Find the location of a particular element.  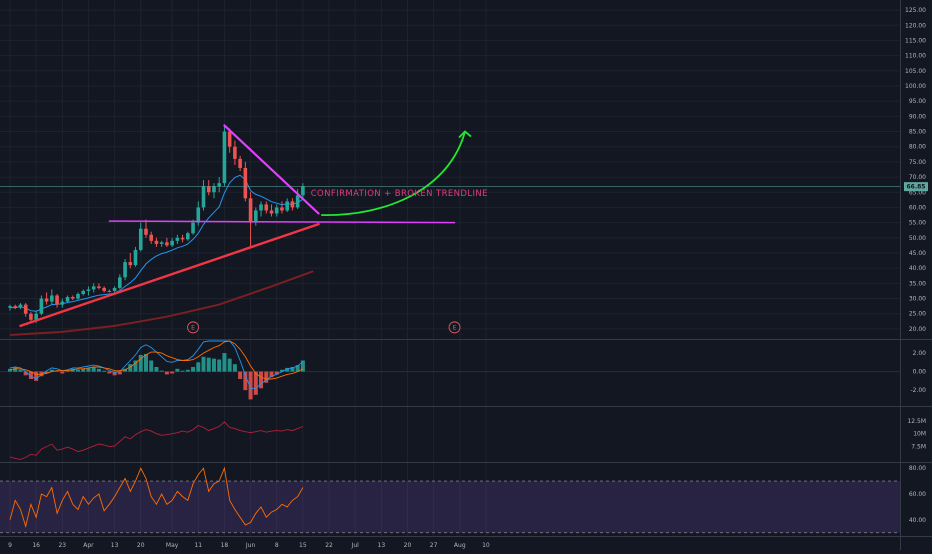

price-tick-1: 120.00 is located at coordinates (915, 25).